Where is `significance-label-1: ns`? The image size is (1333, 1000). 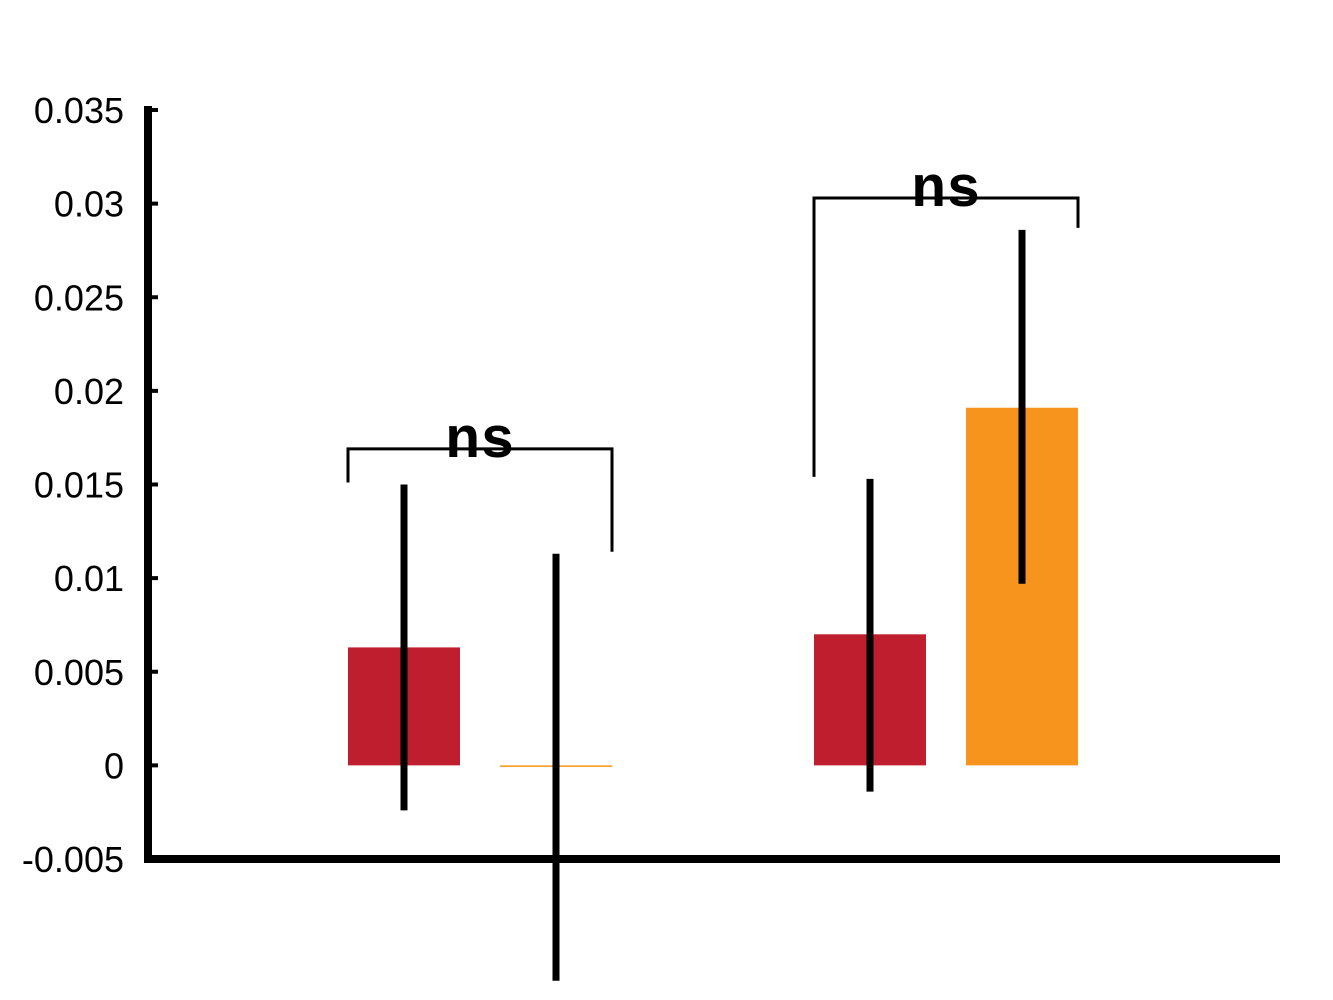
significance-label-1: ns is located at coordinates (480, 442).